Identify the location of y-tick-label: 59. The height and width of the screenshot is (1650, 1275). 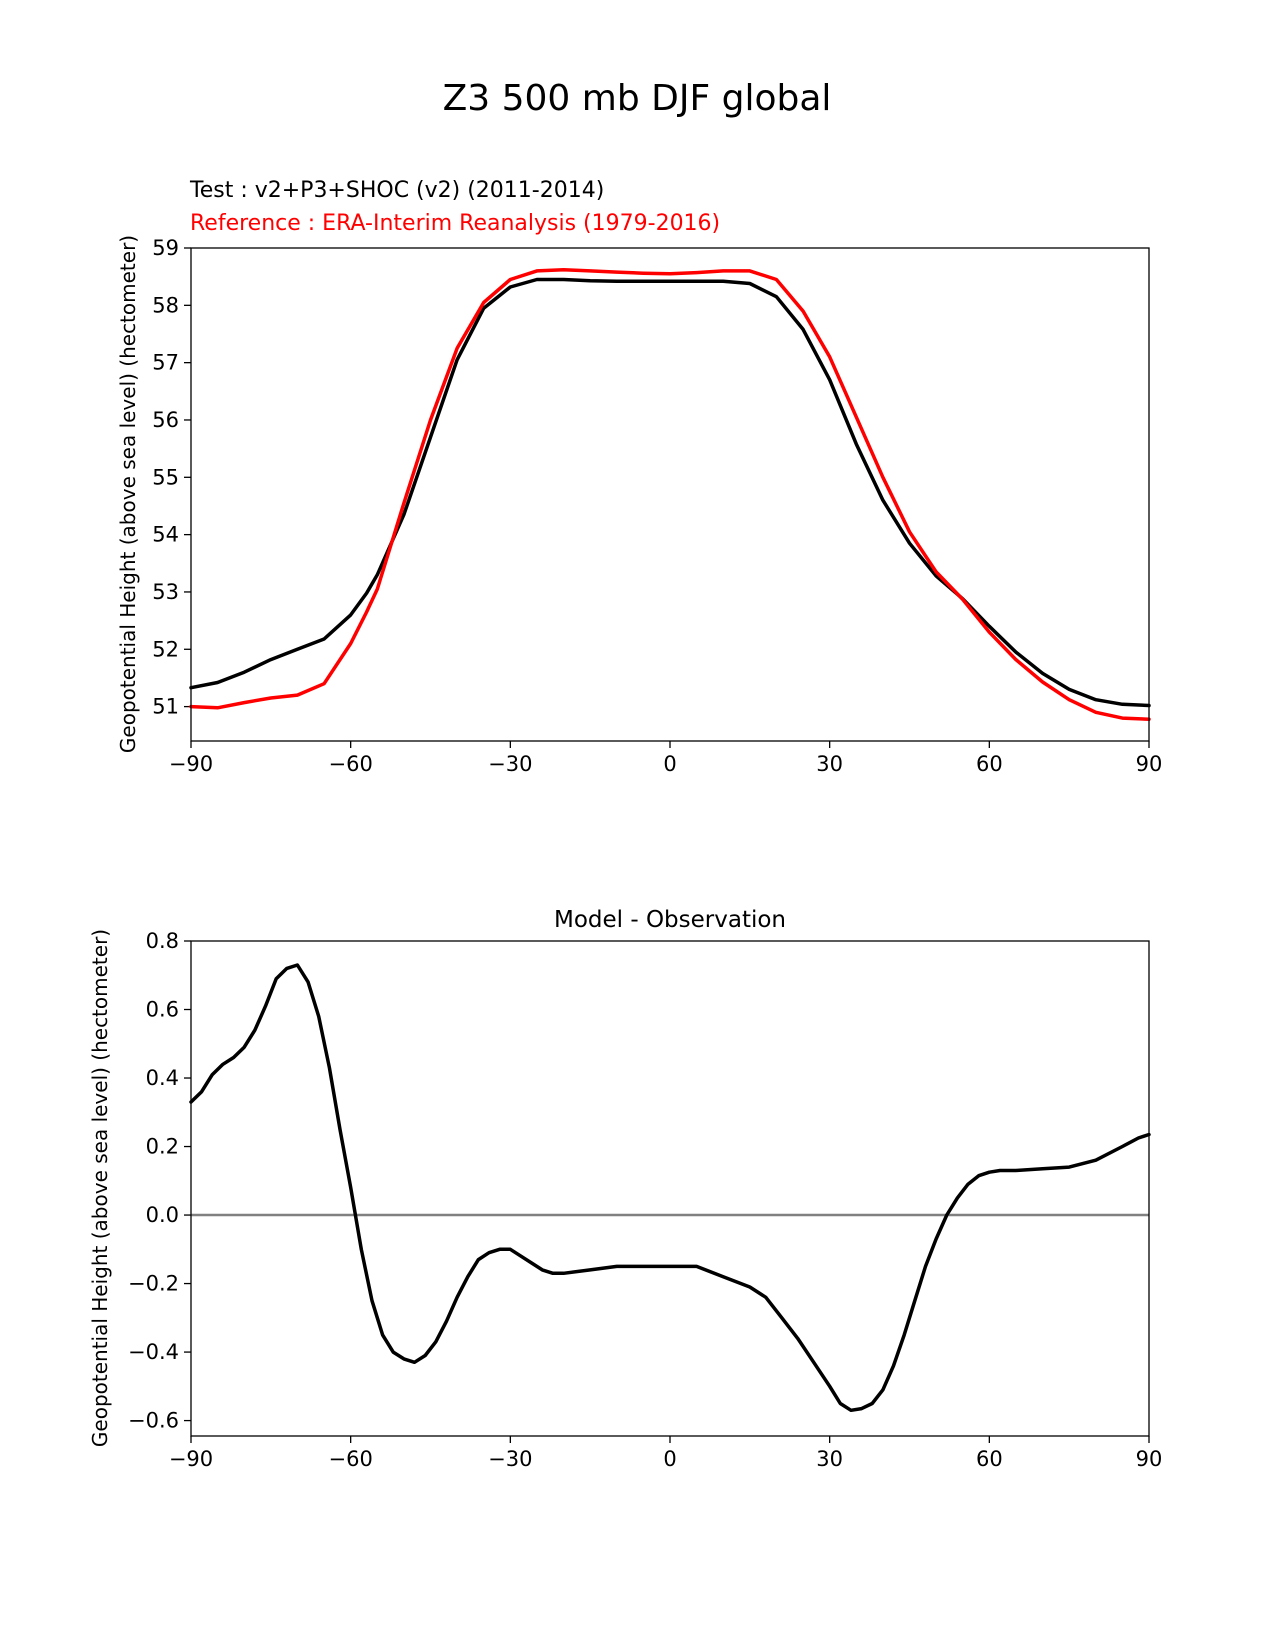
(165, 248).